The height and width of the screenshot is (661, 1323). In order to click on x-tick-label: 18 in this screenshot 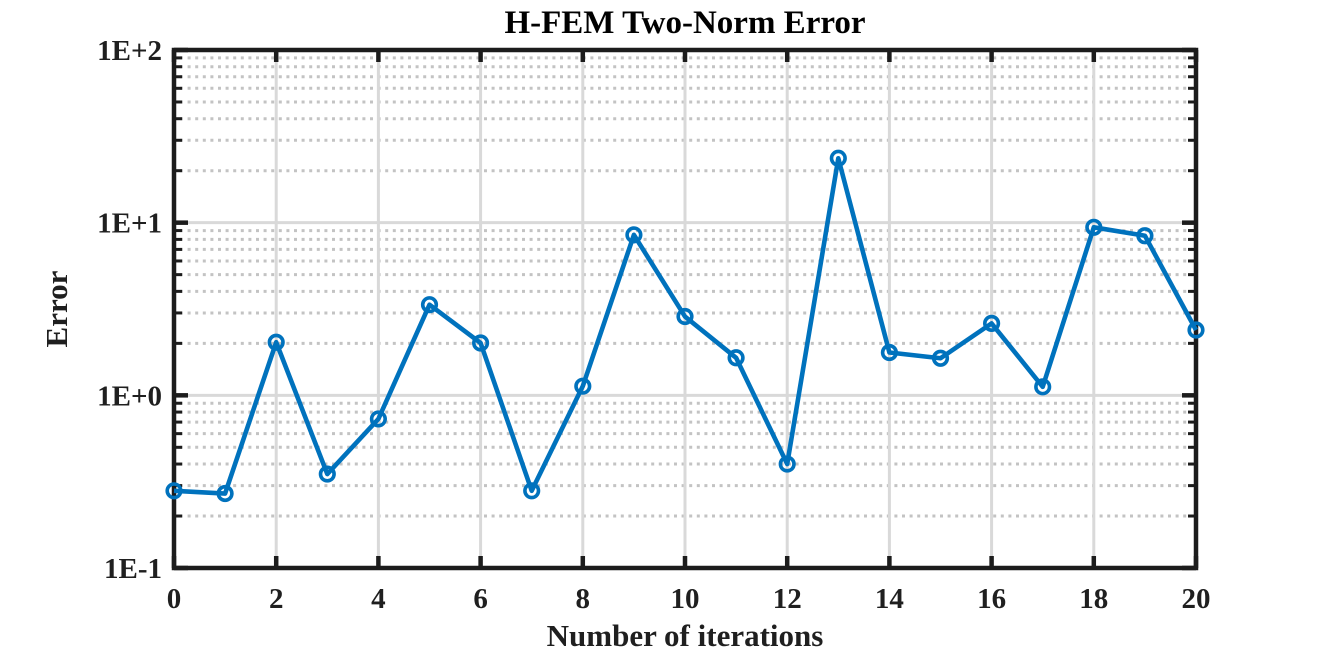, I will do `click(1093, 599)`.